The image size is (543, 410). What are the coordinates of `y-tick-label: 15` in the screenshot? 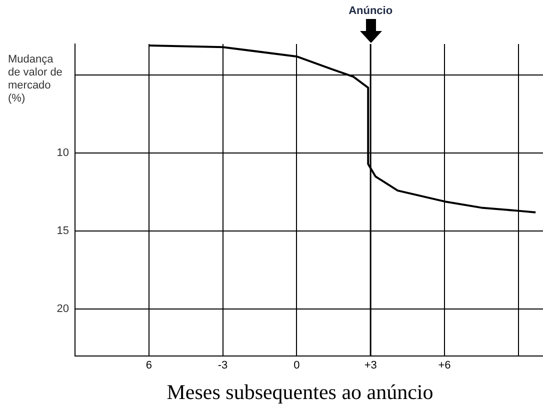 It's located at (62, 231).